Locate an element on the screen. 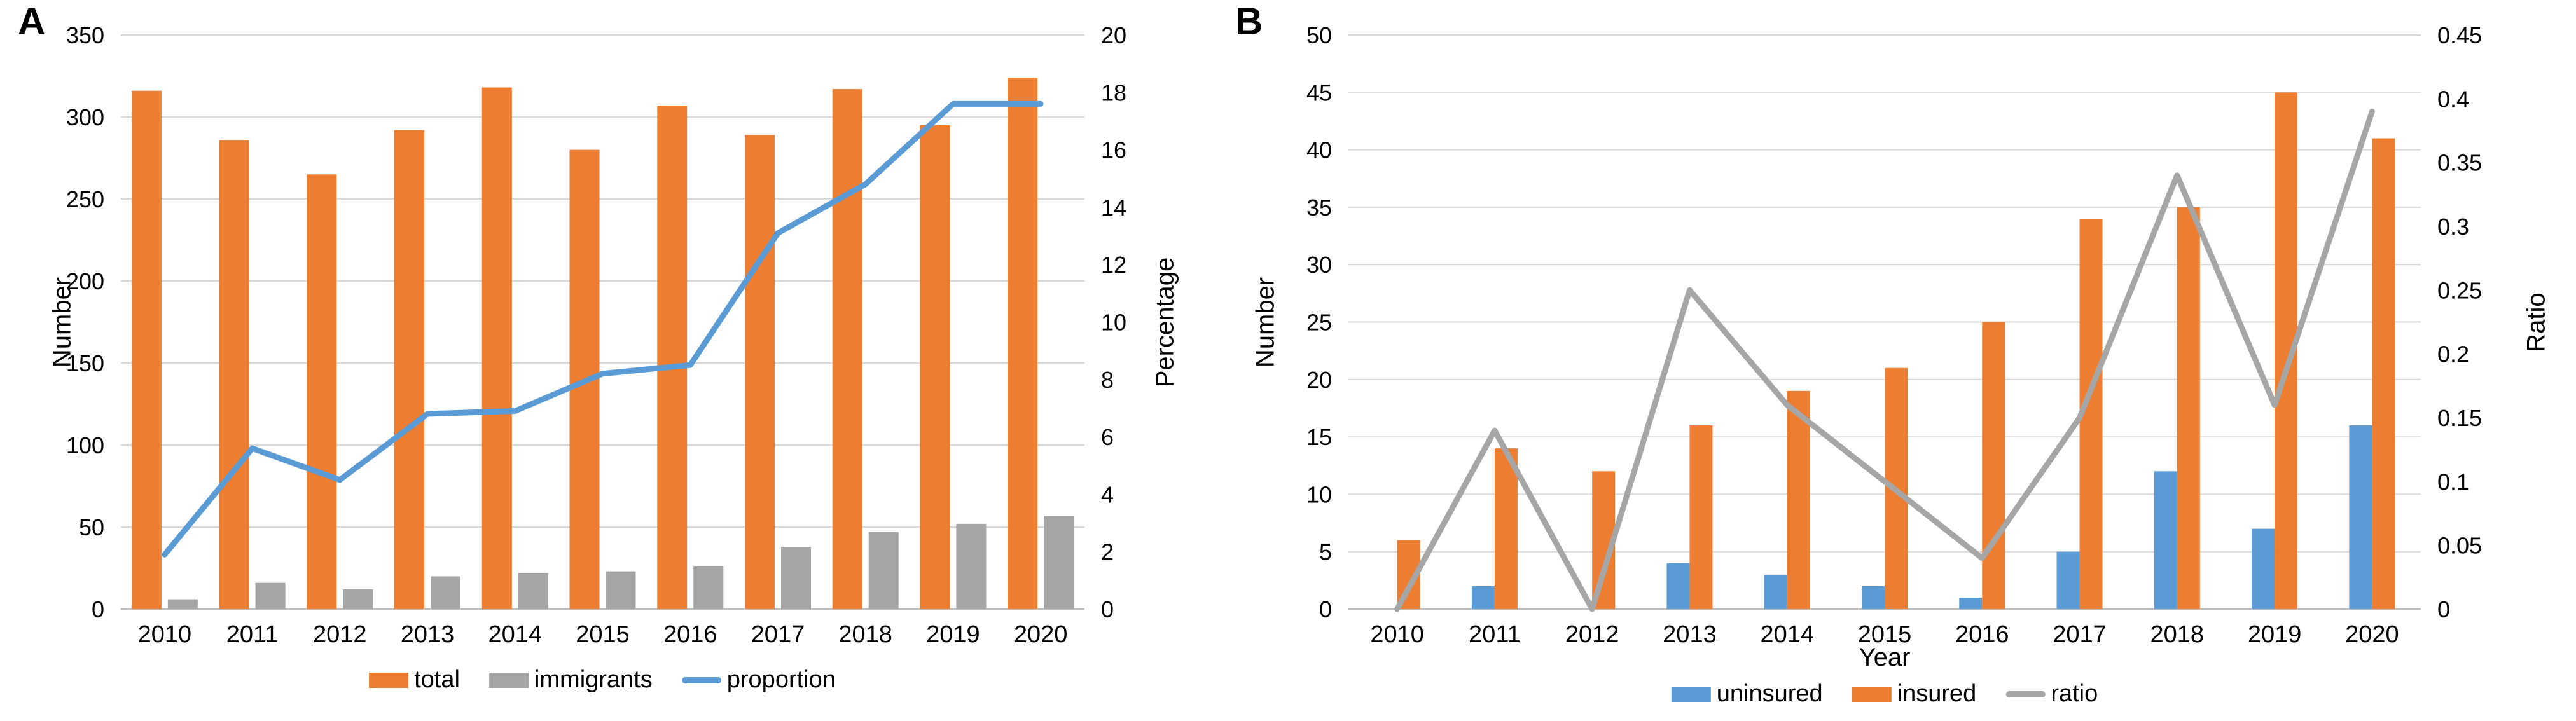 The image size is (2576, 721). total-bar-2016 is located at coordinates (672, 357).